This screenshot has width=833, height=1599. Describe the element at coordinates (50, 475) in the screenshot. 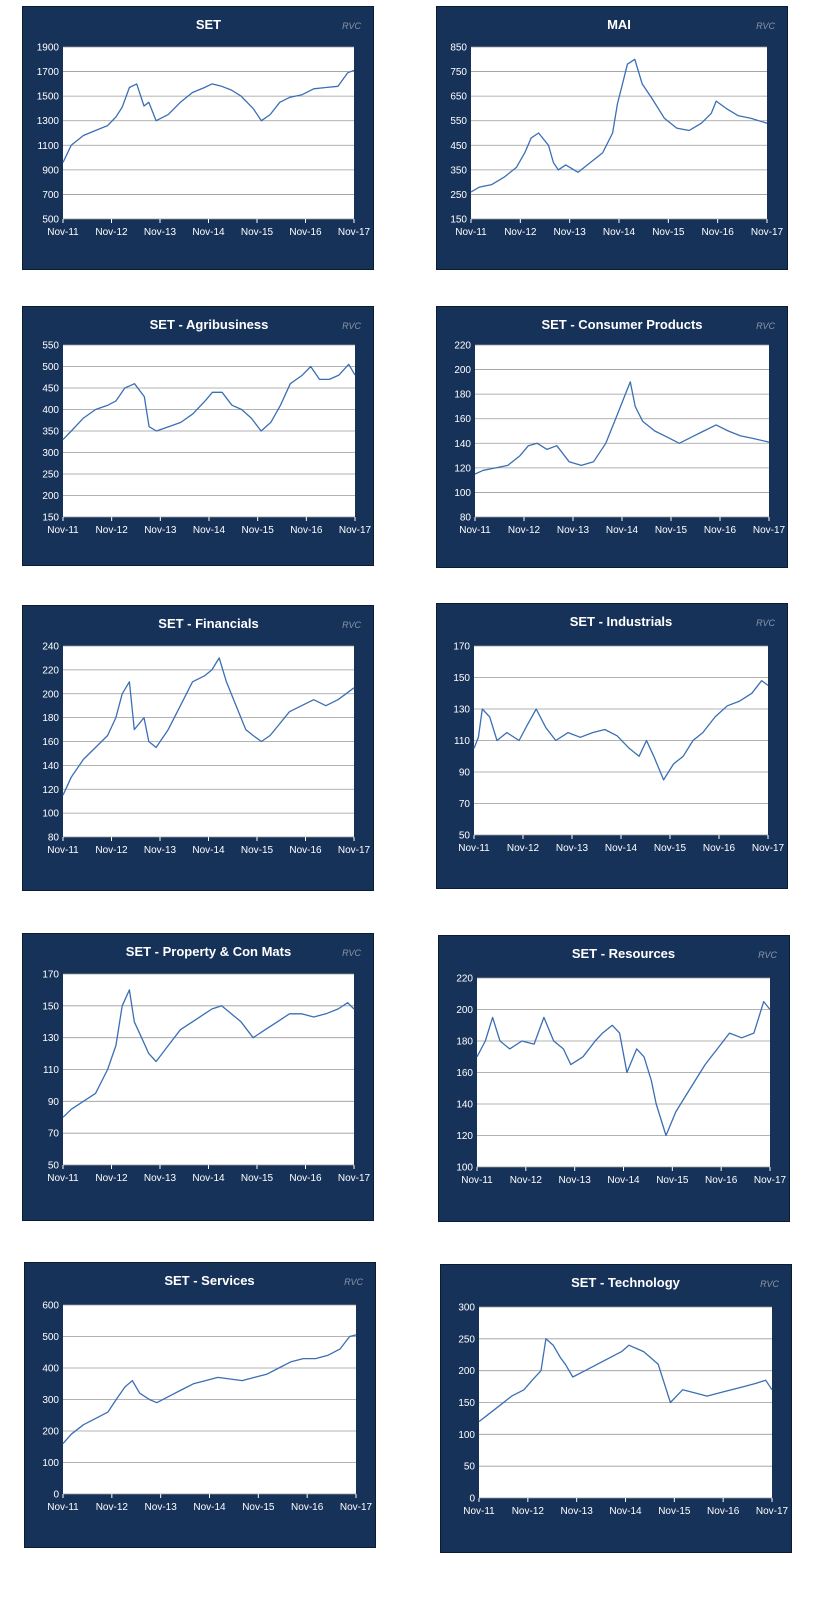

I see `y-tick-label: 250` at that location.